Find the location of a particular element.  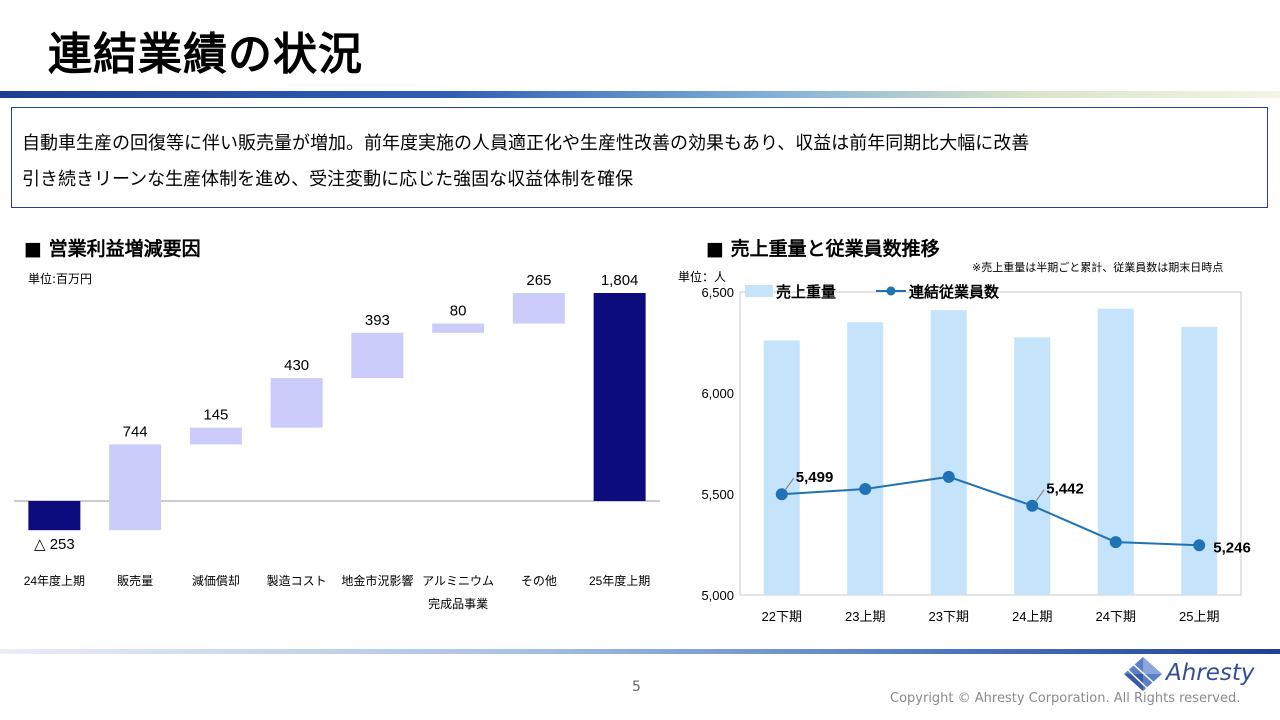

title-underline is located at coordinates (640, 94).